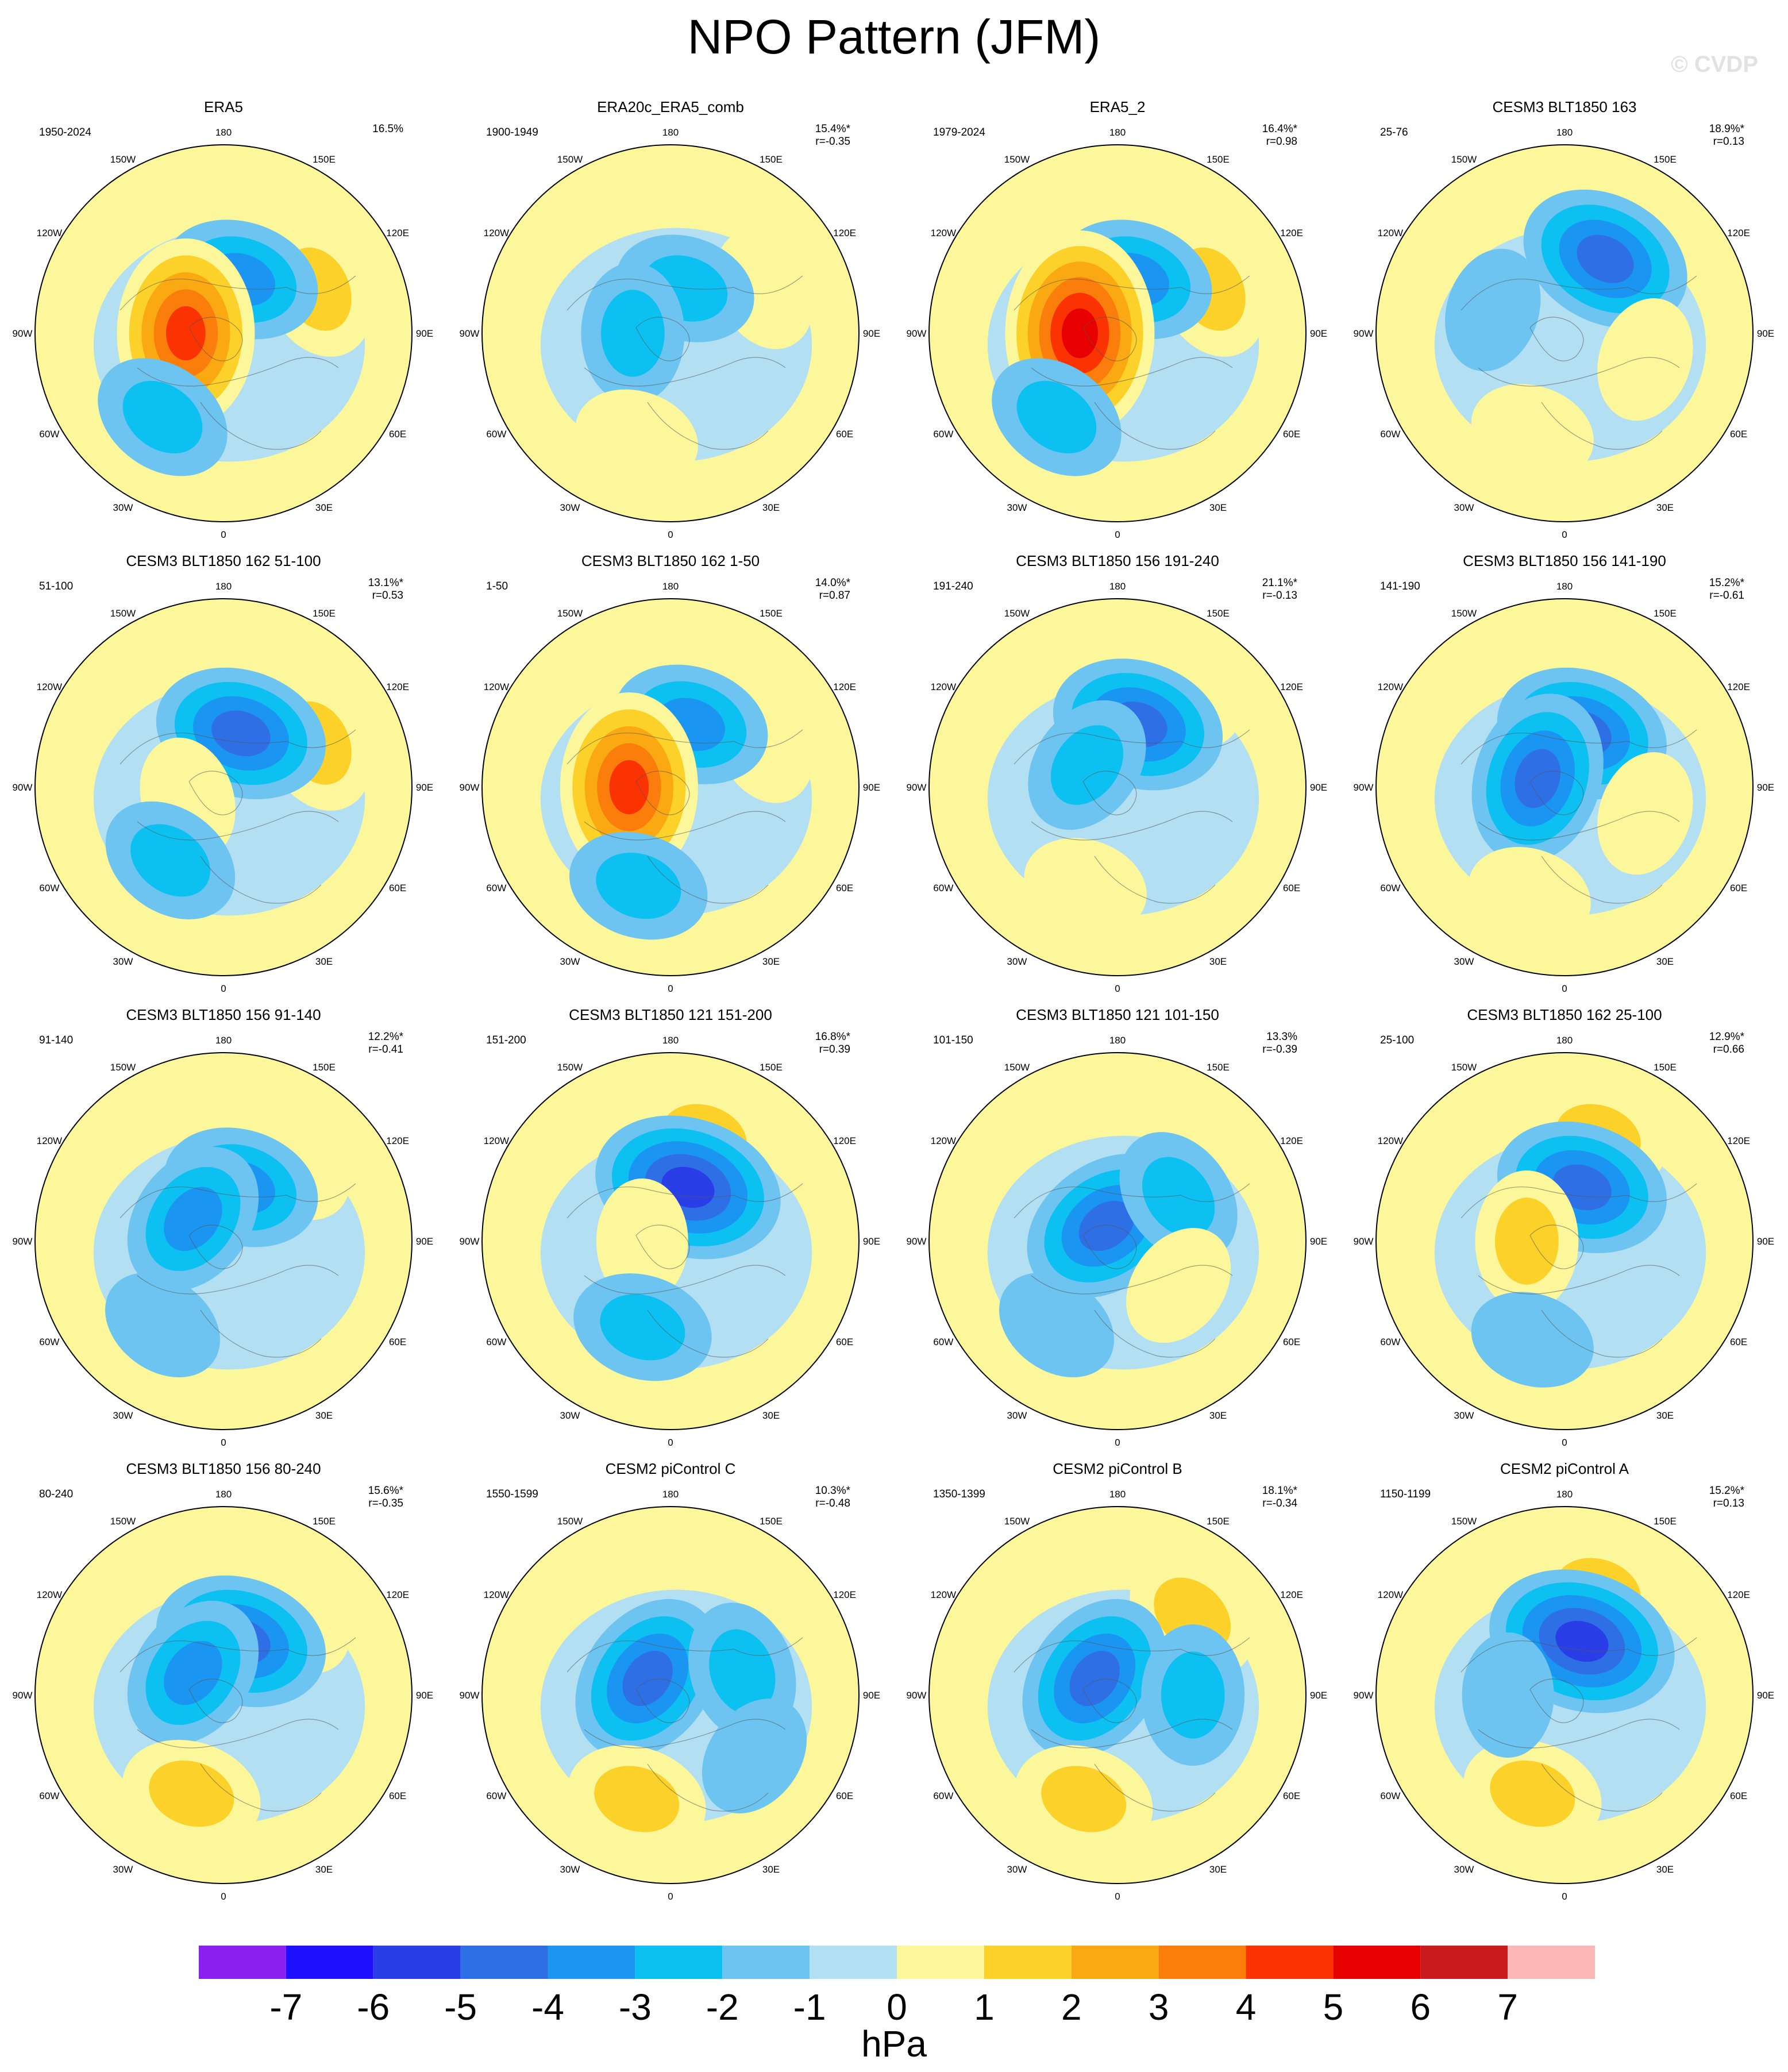 The image size is (1788, 2072). Describe the element at coordinates (547, 2007) in the screenshot. I see `colorbar-tick-label: -4` at that location.